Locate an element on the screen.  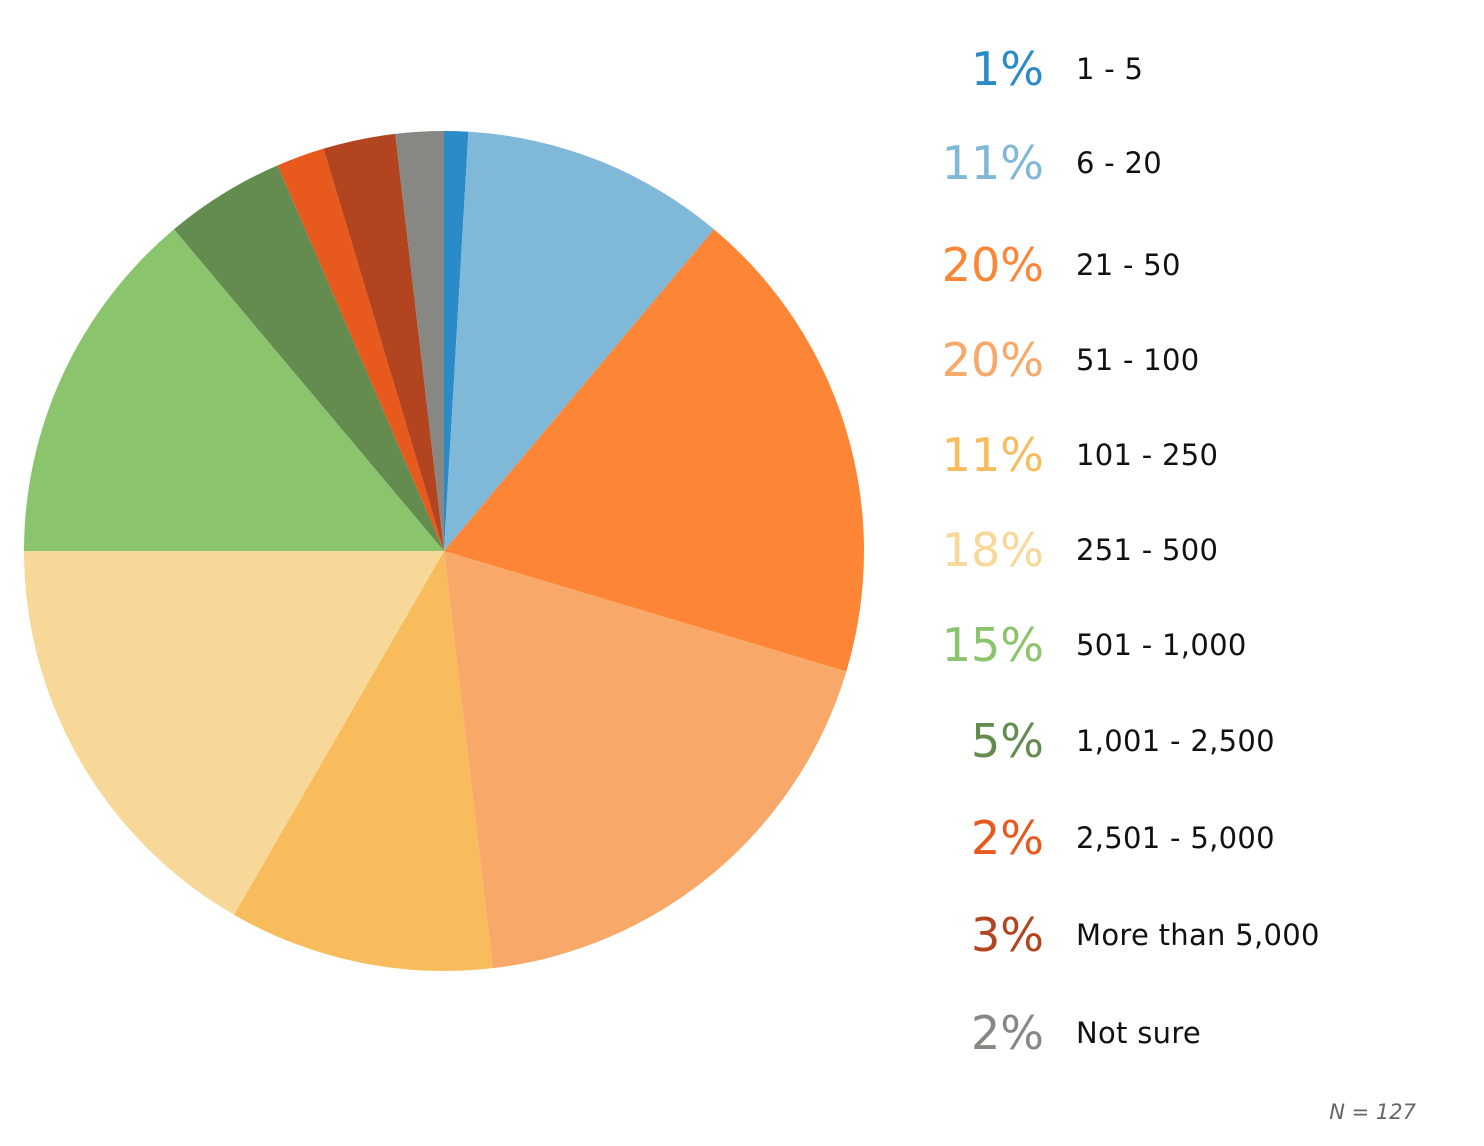
legend-category-label: 1,001 - 2,500 is located at coordinates (1175, 741).